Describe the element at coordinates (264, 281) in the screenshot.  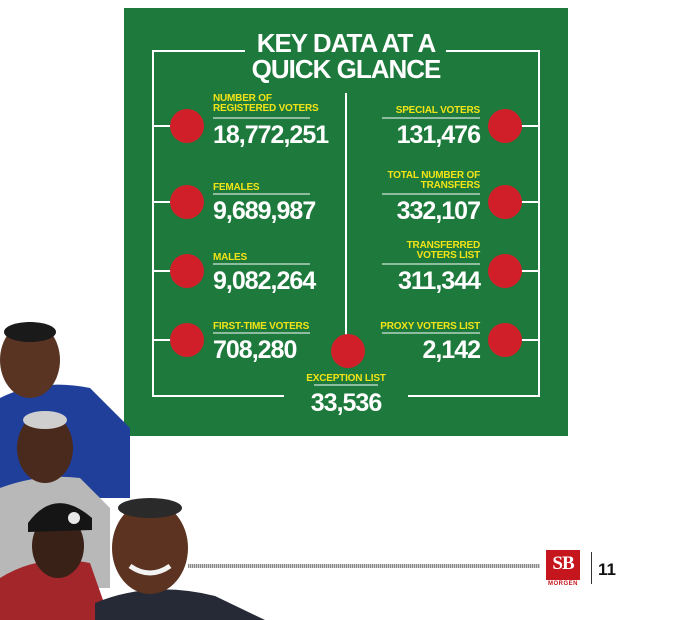
I see `stat-value: 9,082,264` at that location.